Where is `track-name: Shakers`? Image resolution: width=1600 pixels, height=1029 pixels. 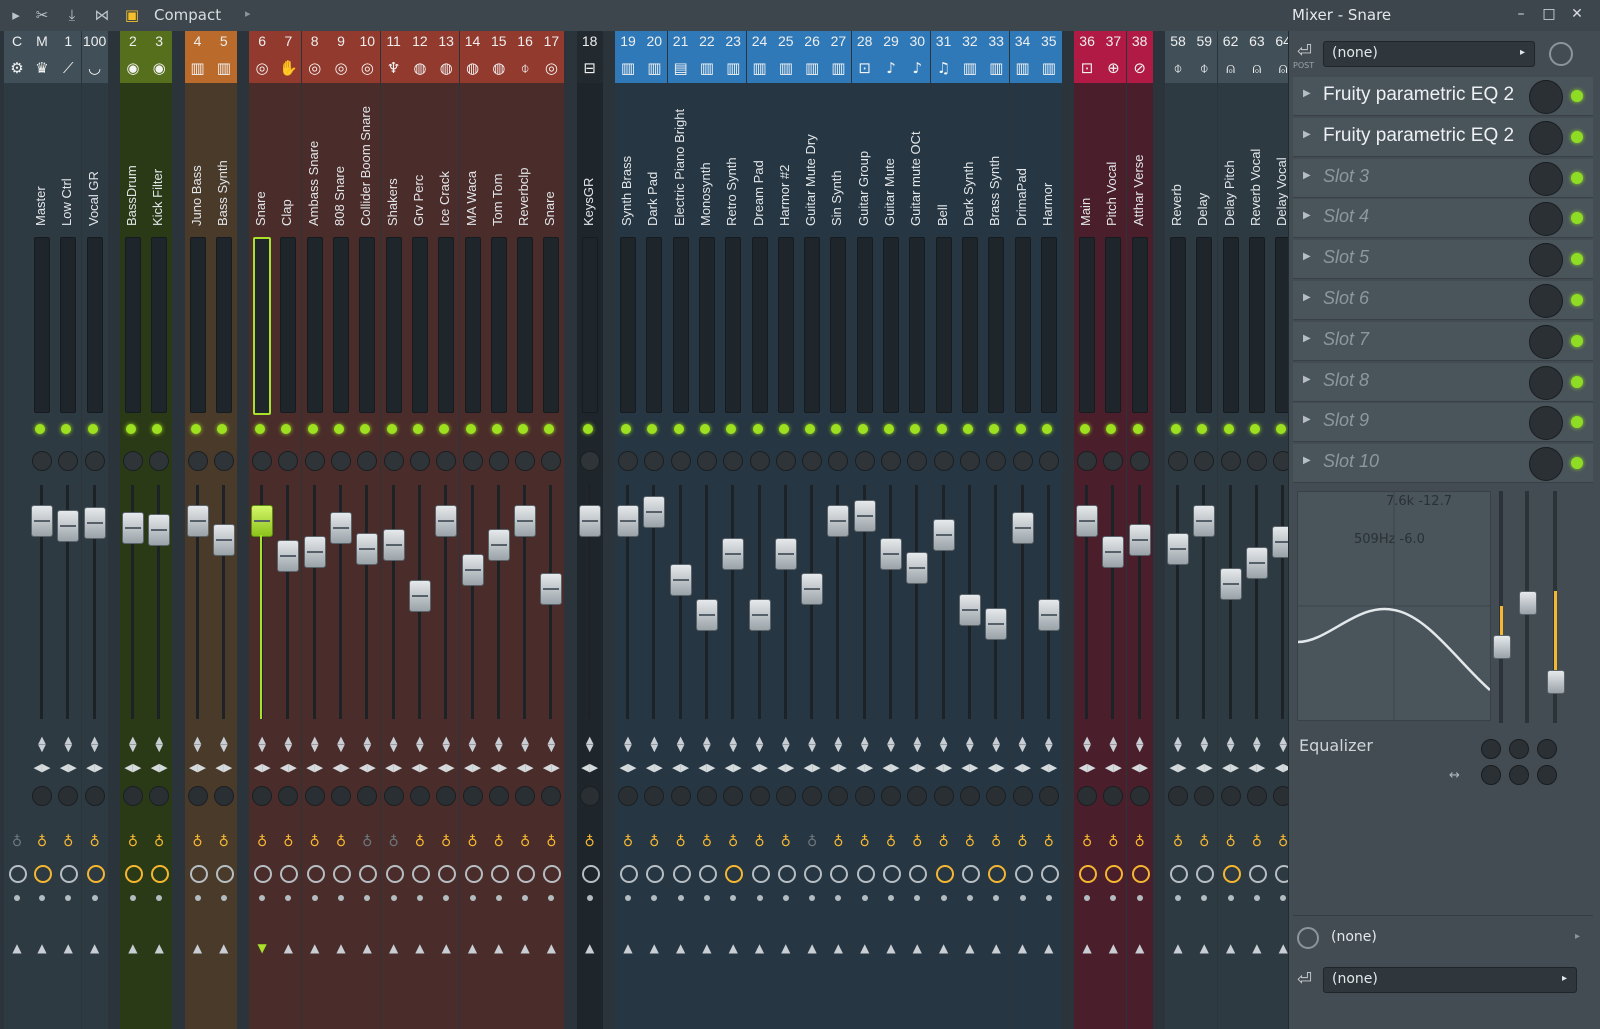 track-name: Shakers is located at coordinates (392, 202).